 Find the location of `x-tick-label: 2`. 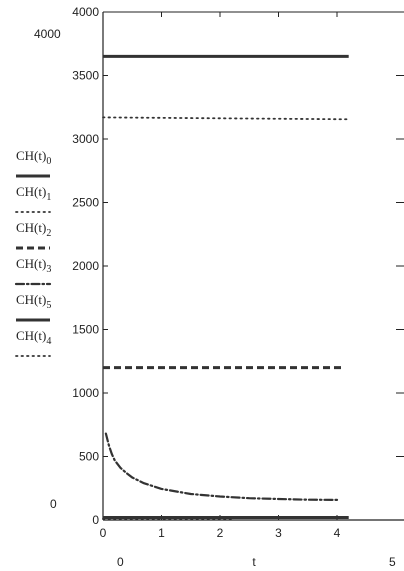

x-tick-label: 2 is located at coordinates (220, 533).